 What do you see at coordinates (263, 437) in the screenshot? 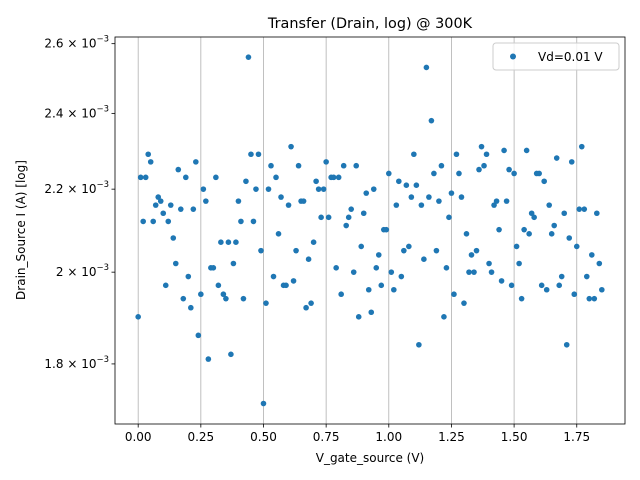
I see `x-tick-label: 0.50` at bounding box center [263, 437].